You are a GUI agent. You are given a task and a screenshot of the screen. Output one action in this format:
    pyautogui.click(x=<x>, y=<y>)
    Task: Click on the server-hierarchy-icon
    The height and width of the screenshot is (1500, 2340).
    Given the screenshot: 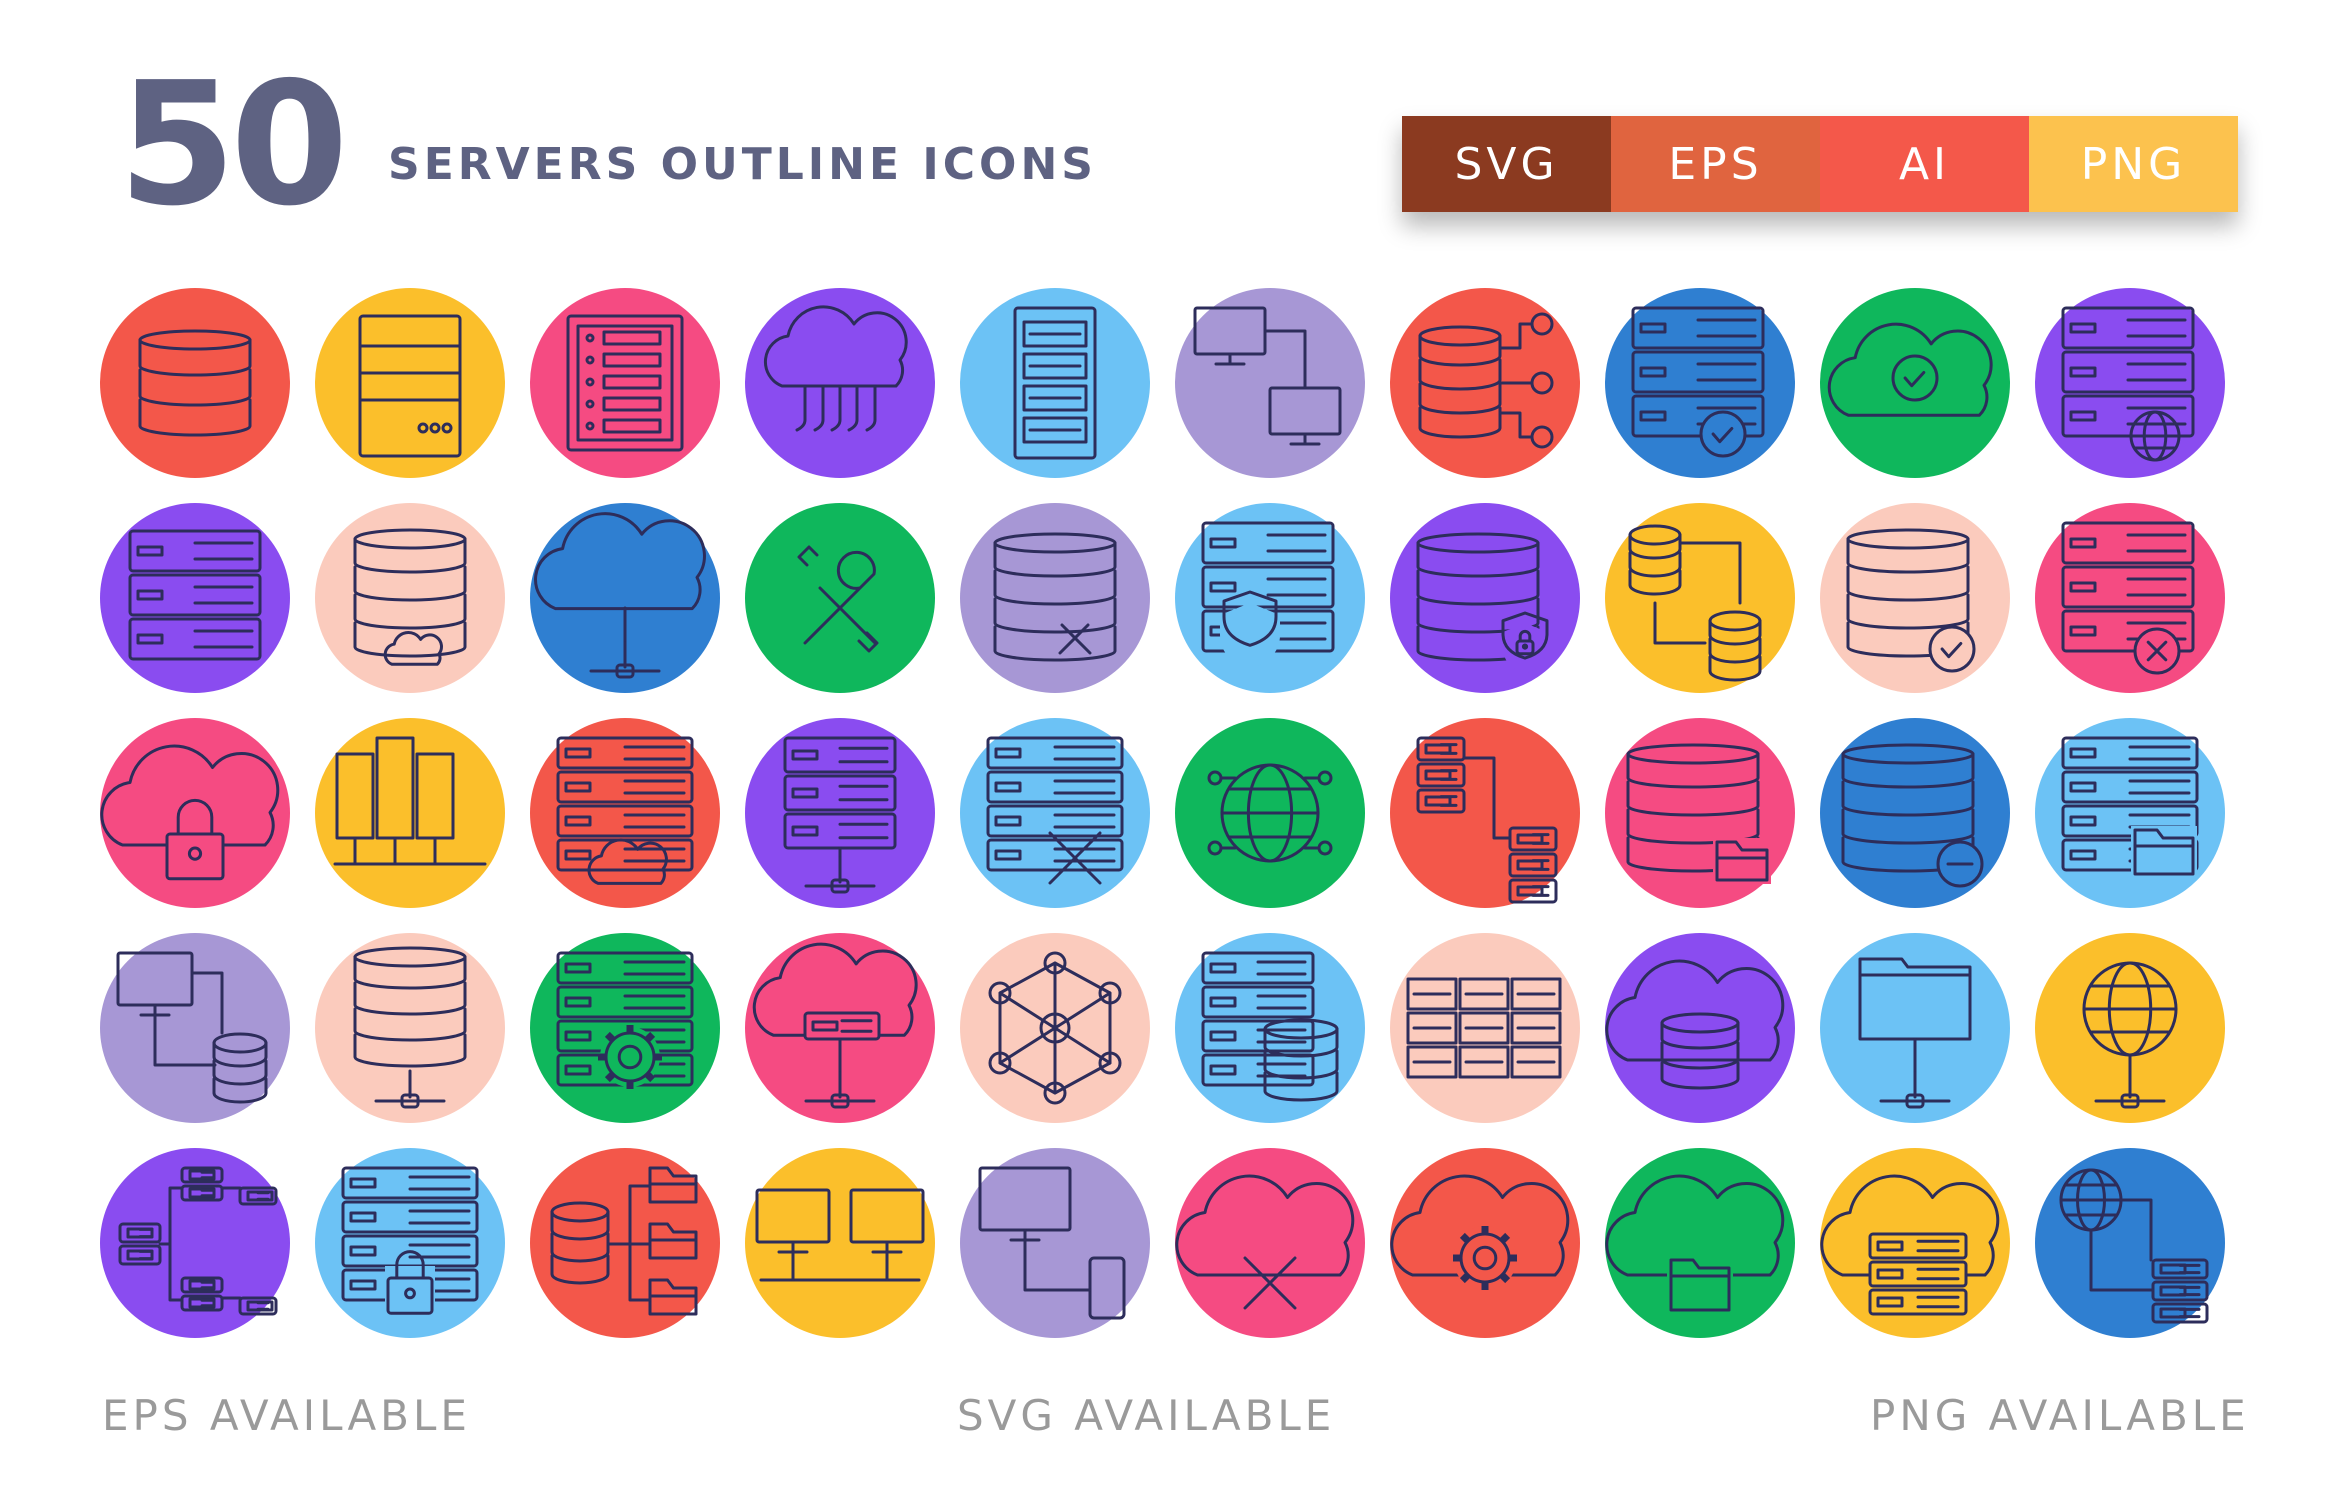 What is the action you would take?
    pyautogui.click(x=195, y=1243)
    